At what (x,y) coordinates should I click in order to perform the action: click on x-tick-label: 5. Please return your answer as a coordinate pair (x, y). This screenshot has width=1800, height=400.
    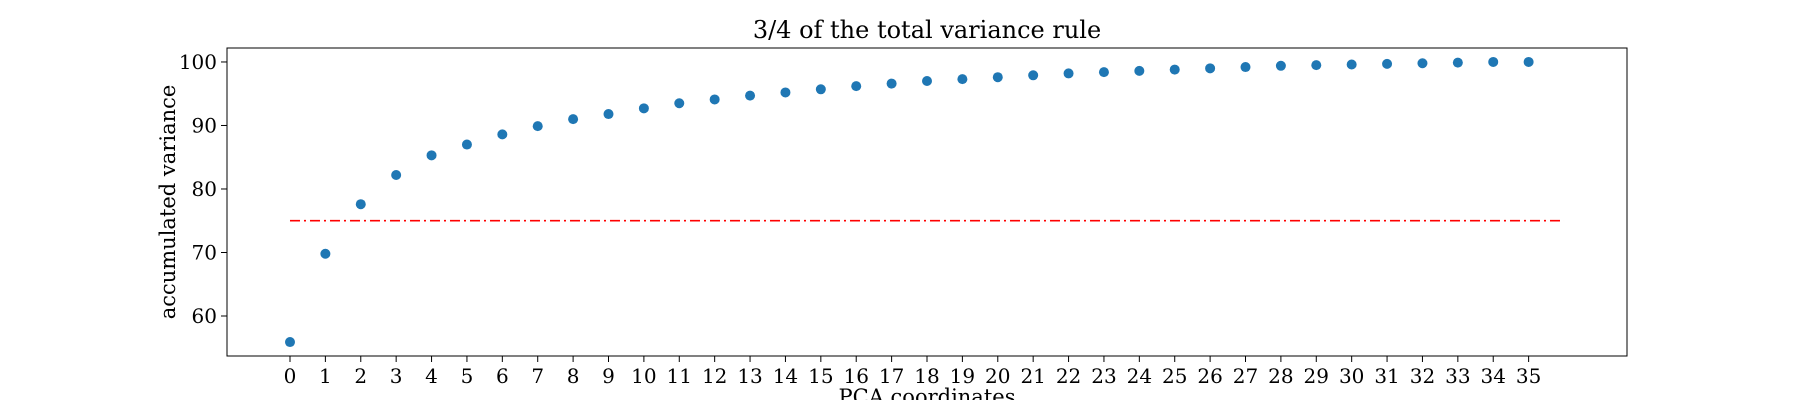
    Looking at the image, I should click on (467, 376).